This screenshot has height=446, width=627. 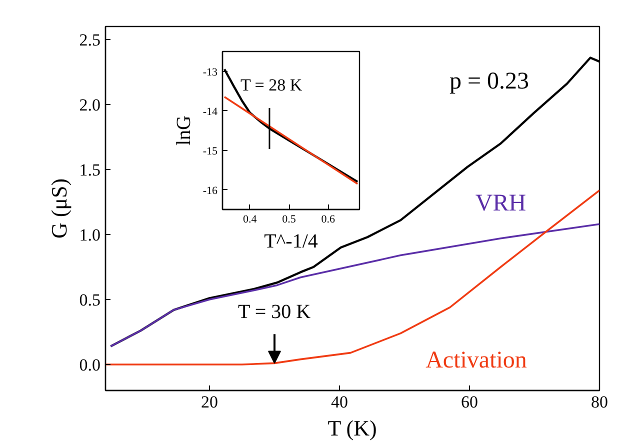 I want to click on y-tick-label: 0.5, so click(x=89, y=300).